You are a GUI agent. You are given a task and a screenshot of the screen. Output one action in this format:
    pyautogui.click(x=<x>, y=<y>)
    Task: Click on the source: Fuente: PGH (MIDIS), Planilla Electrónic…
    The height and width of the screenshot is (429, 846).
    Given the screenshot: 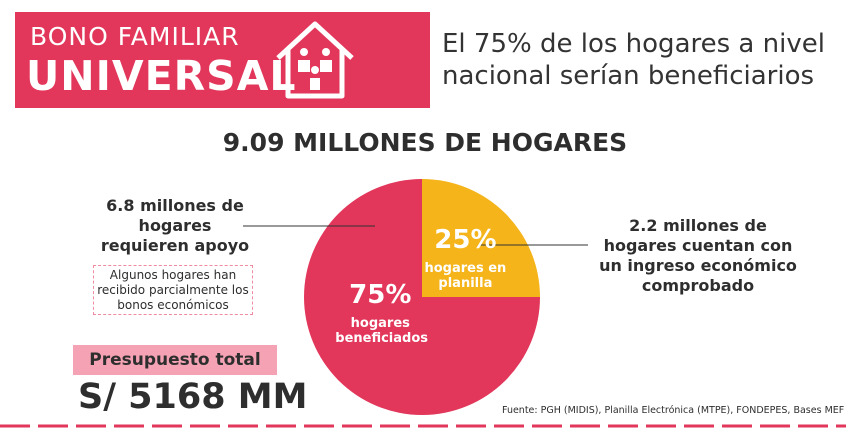 What is the action you would take?
    pyautogui.click(x=673, y=410)
    